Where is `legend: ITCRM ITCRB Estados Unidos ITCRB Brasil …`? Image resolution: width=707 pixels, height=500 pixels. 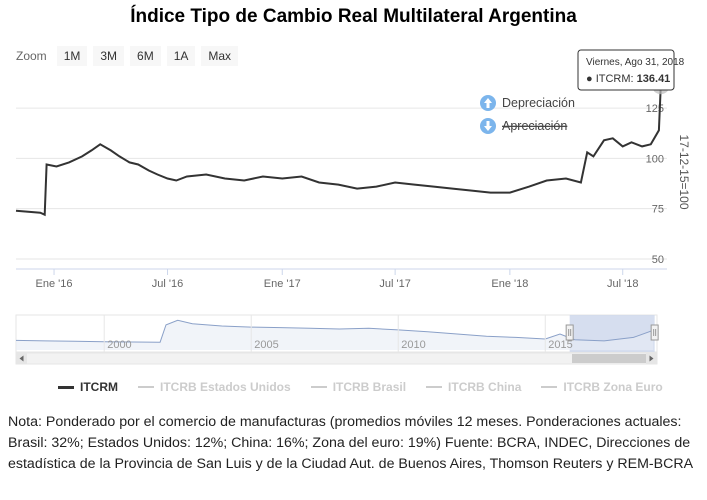 legend: ITCRM ITCRB Estados Unidos ITCRB Brasil … is located at coordinates (360, 387).